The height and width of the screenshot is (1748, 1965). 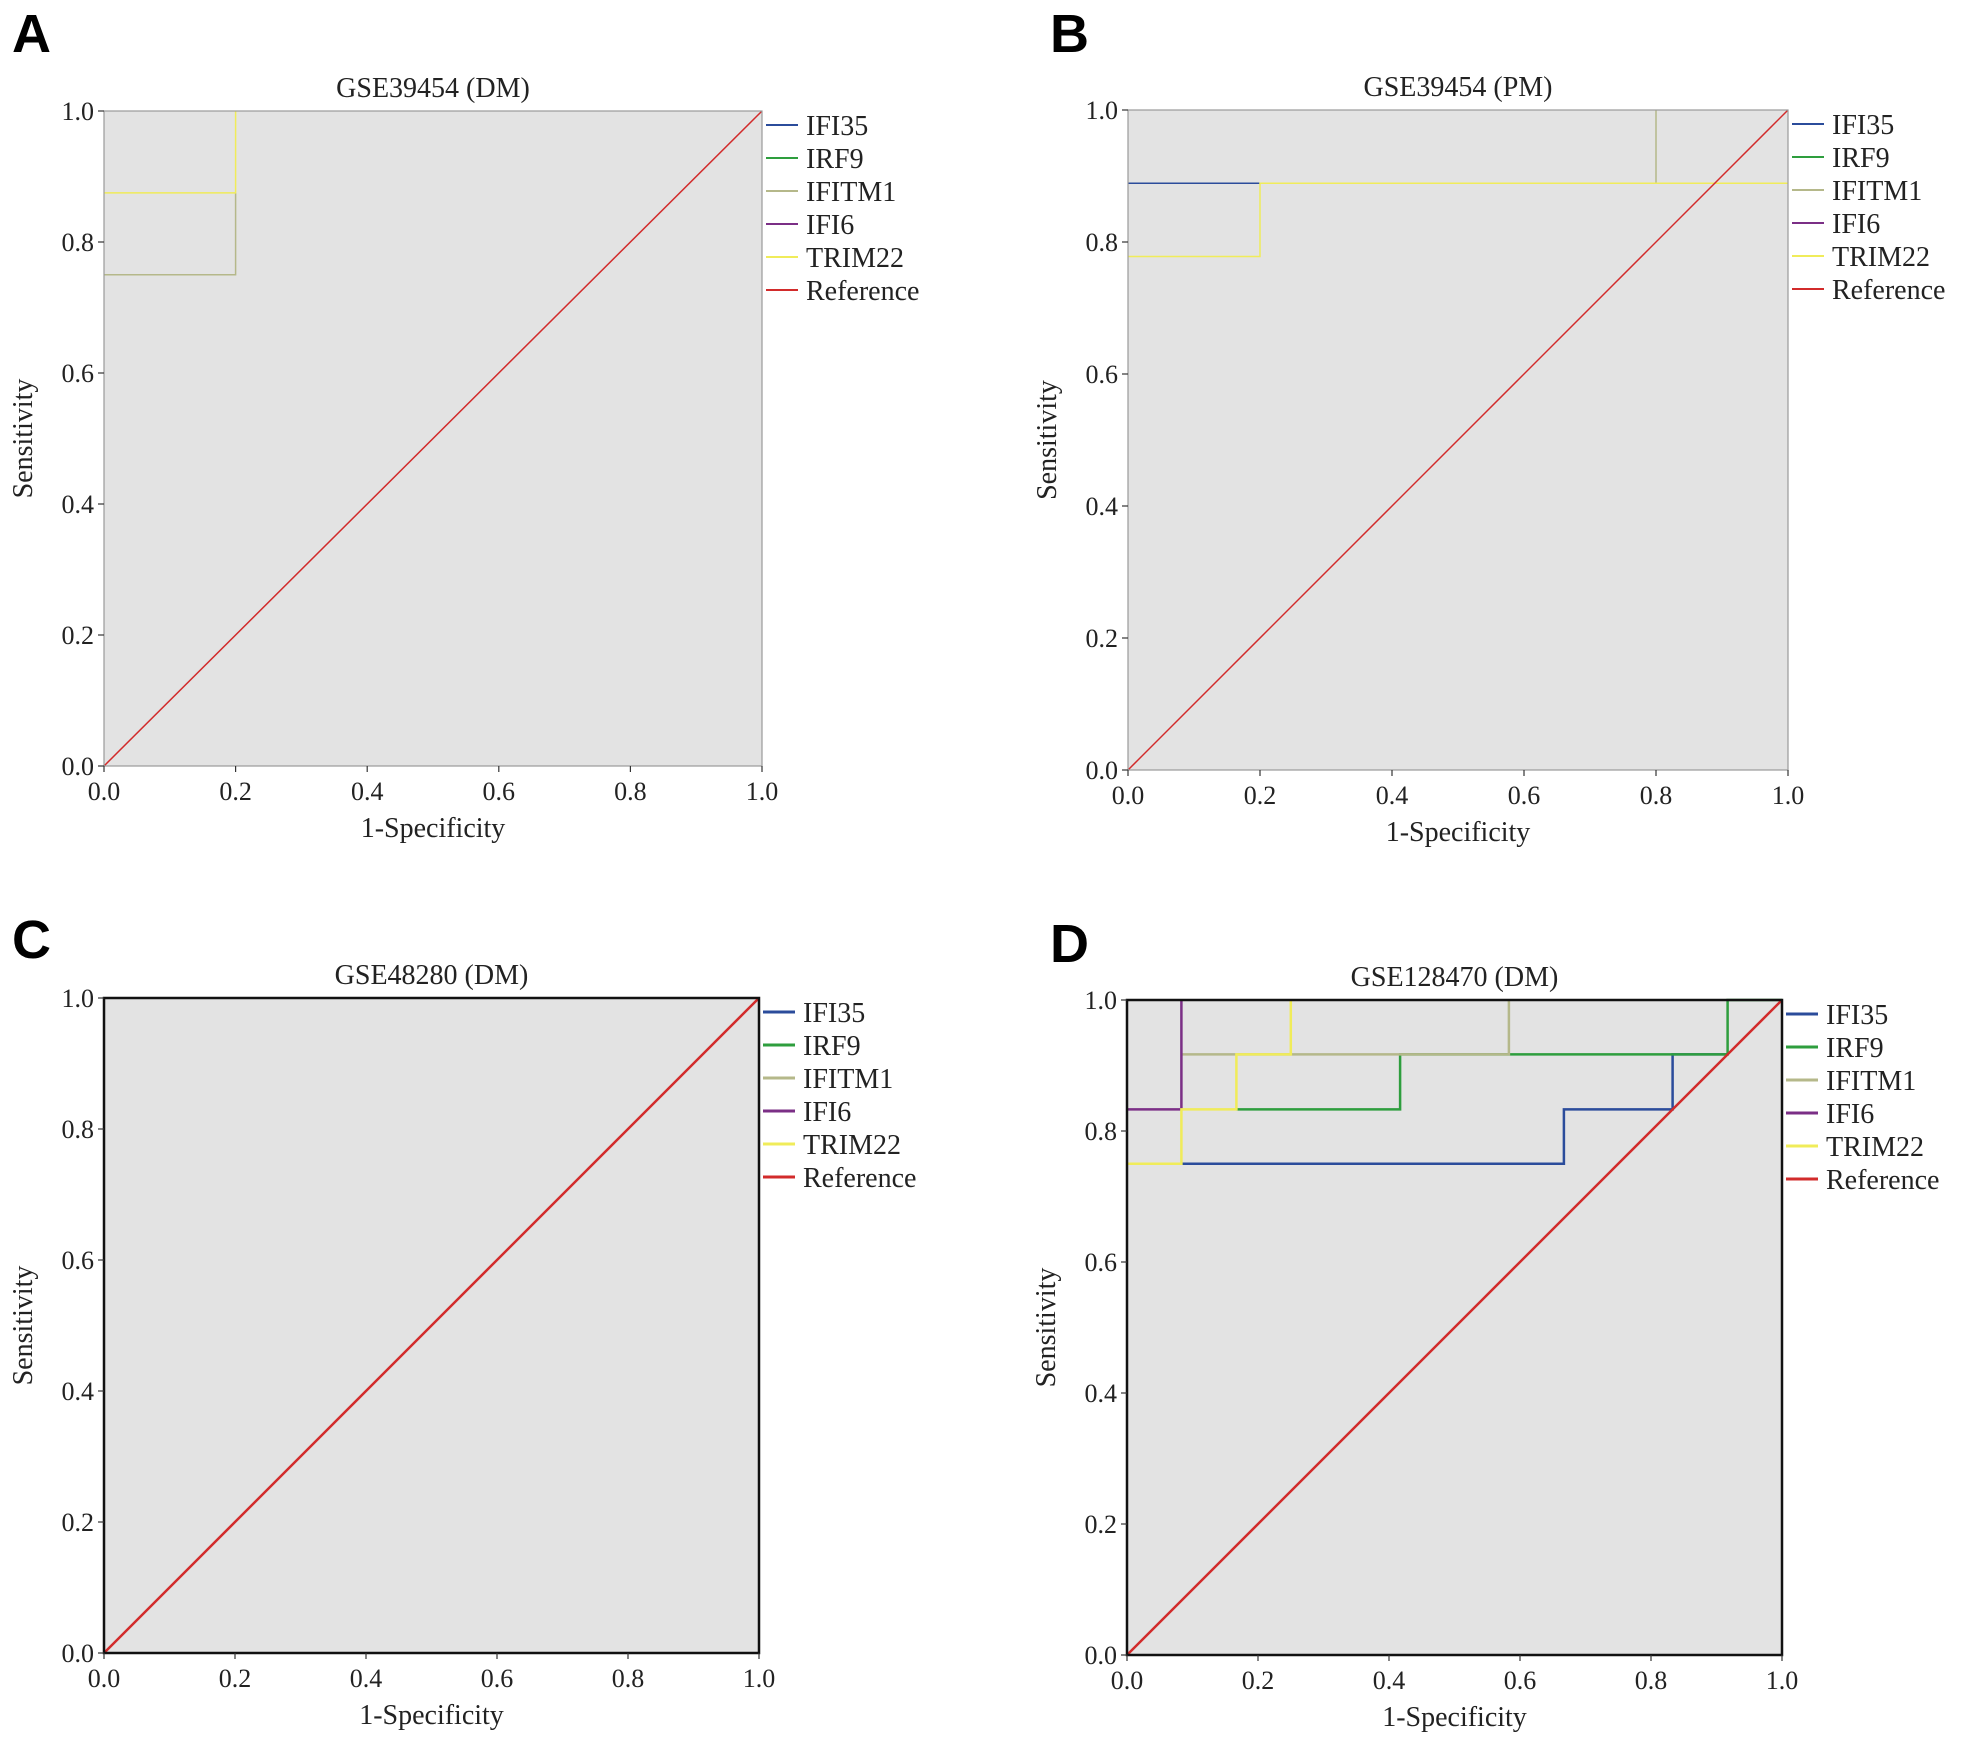 I want to click on series-line-ifitm1, so click(x=170, y=234).